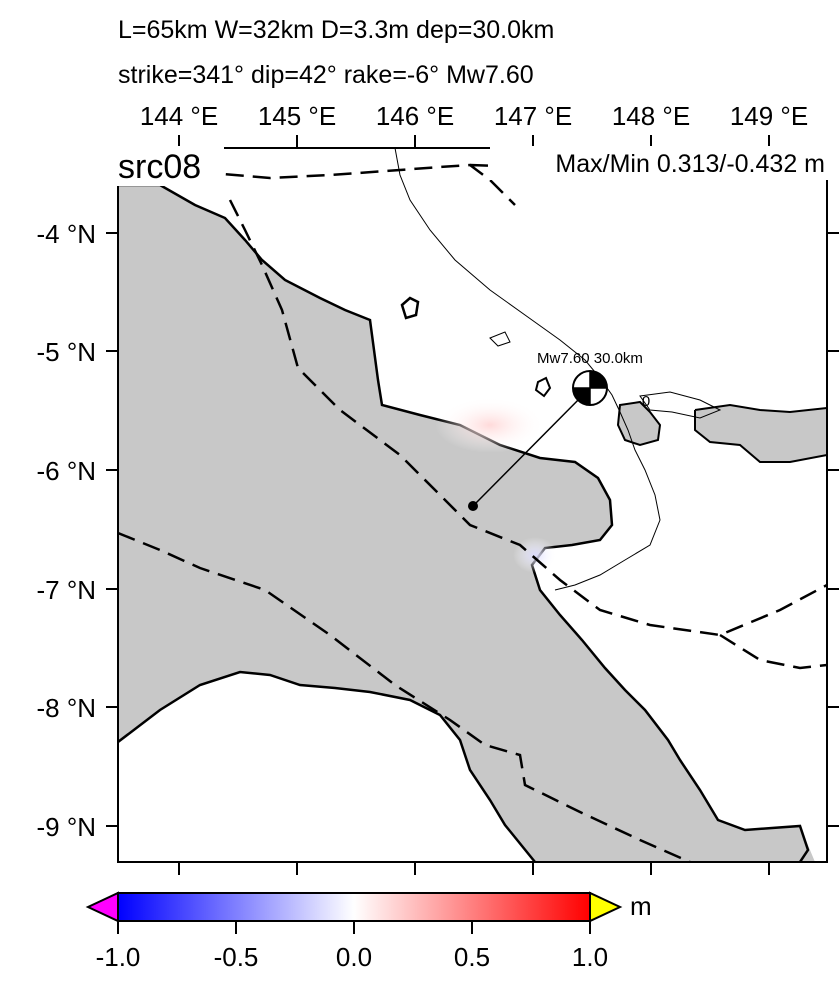 This screenshot has height=981, width=840. What do you see at coordinates (472, 957) in the screenshot?
I see `colorbar-tick-05: 0.5` at bounding box center [472, 957].